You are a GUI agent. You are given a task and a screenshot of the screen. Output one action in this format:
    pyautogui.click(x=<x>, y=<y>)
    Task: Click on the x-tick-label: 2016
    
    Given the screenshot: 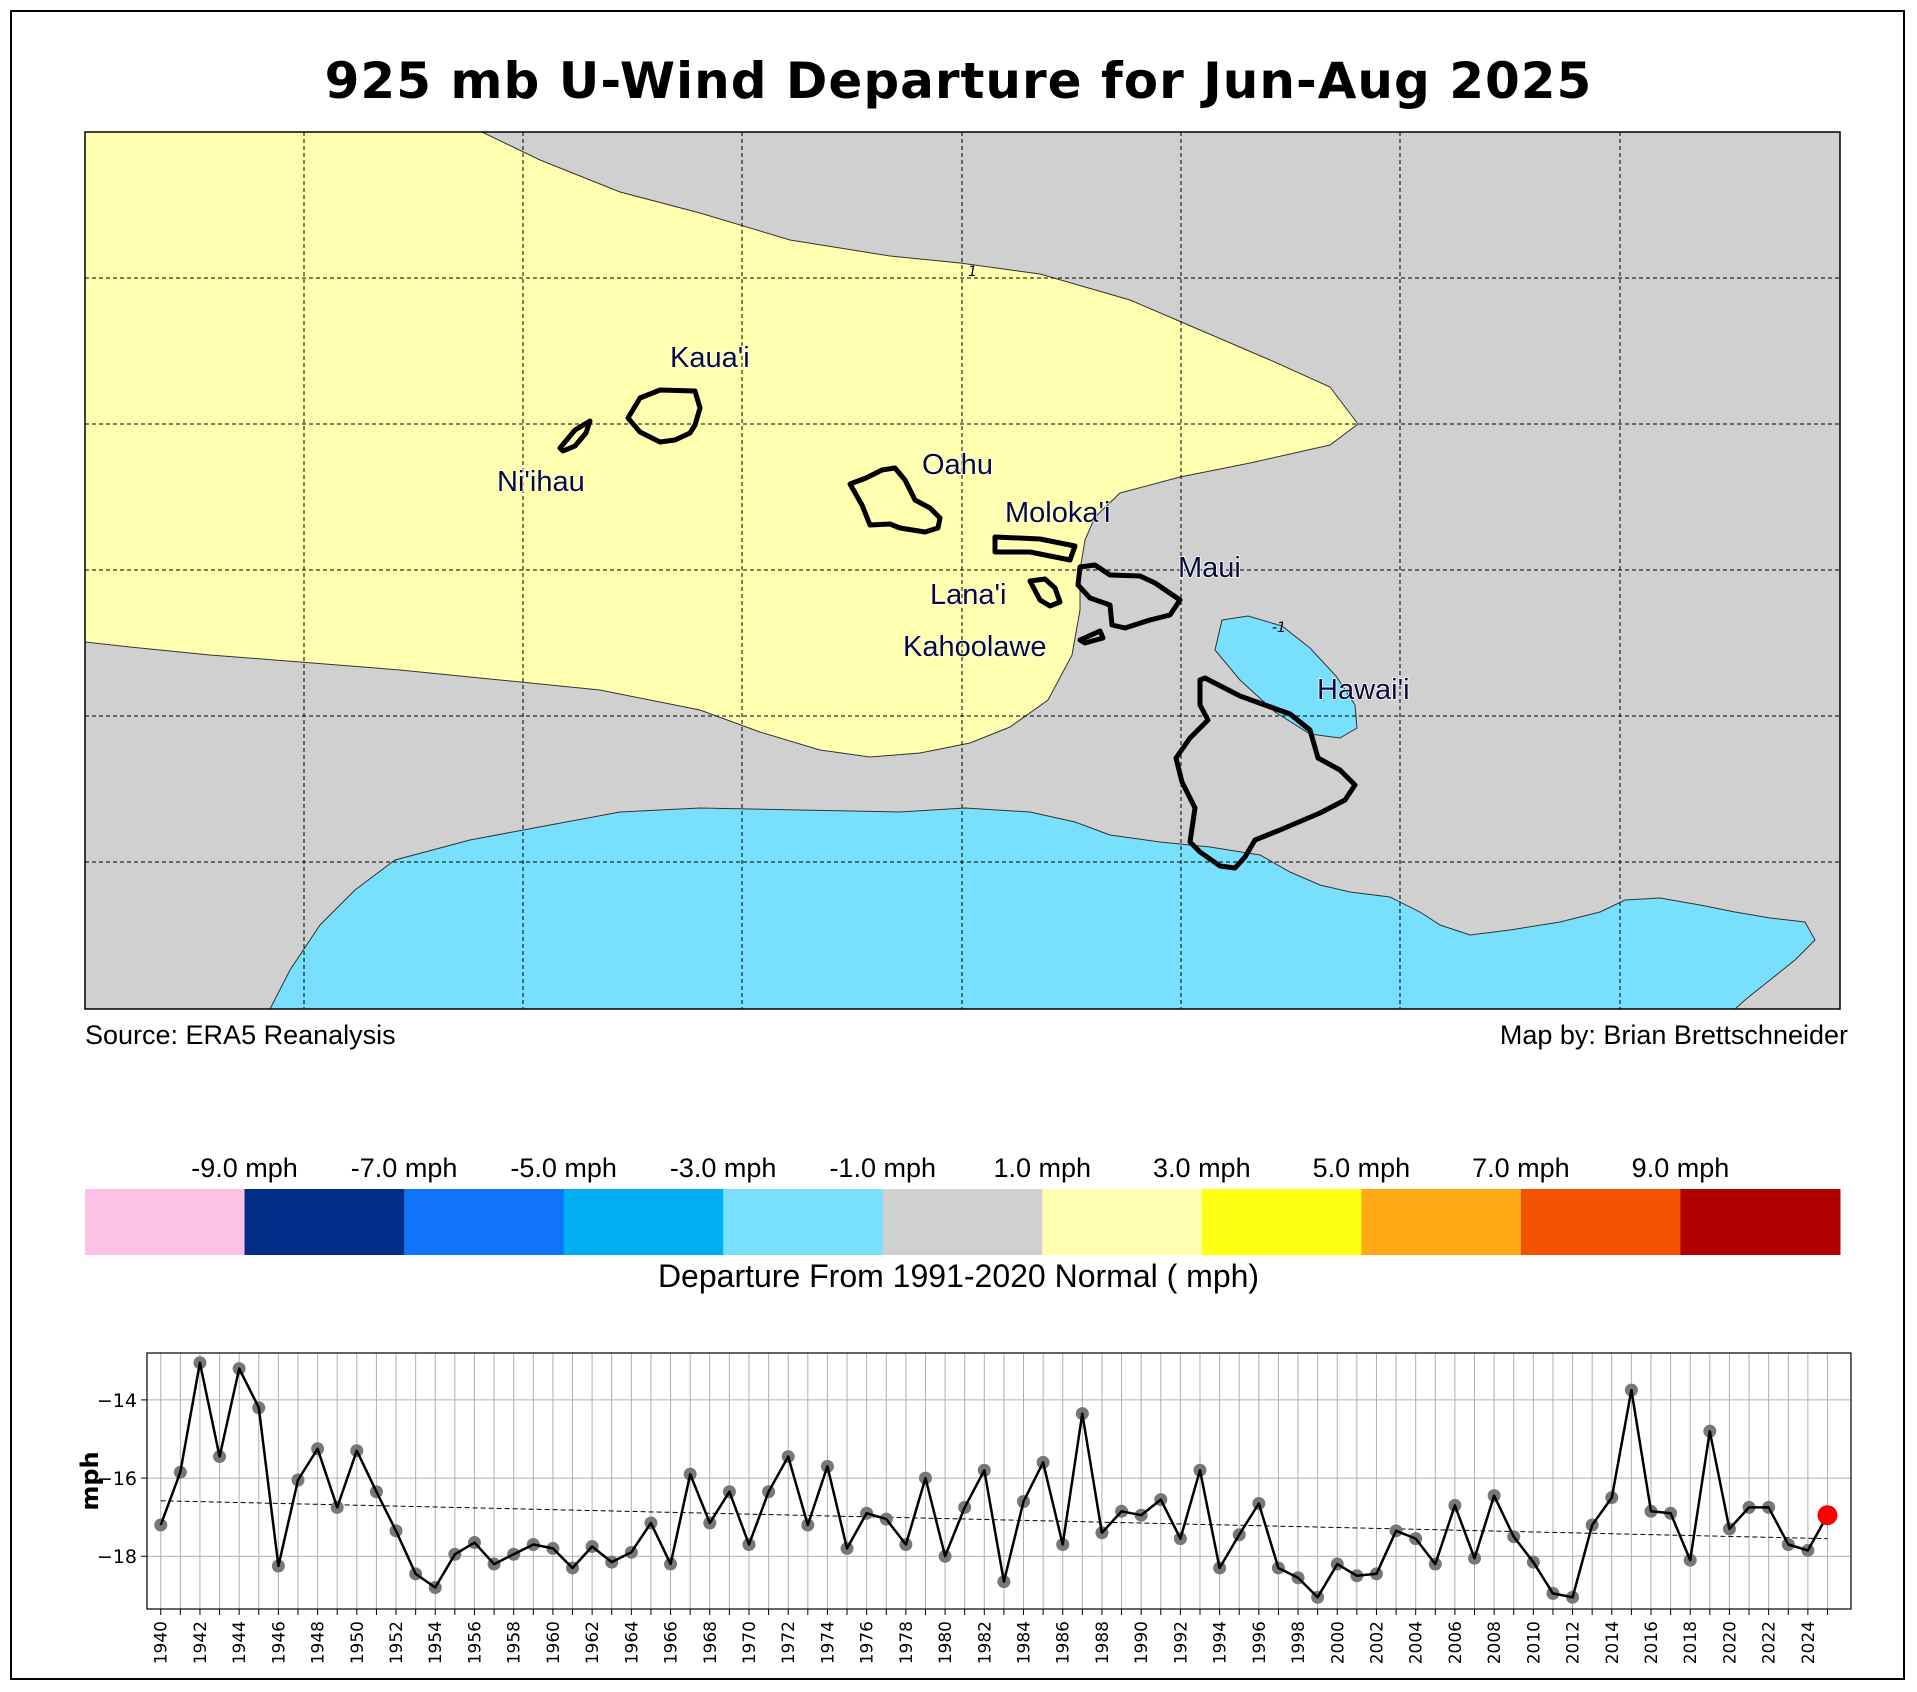 What is the action you would take?
    pyautogui.click(x=1652, y=1642)
    